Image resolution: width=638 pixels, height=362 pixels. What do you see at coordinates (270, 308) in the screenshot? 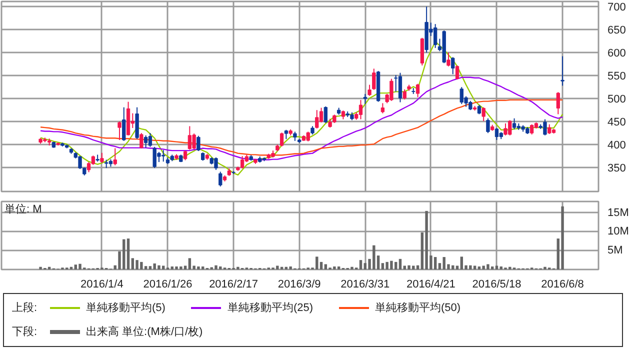
I see `legend-label: 単純移動平均(25)` at bounding box center [270, 308].